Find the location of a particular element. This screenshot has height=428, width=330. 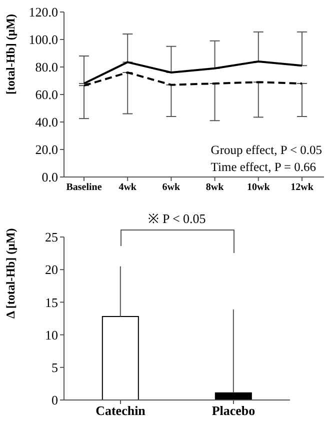

y-tick-label: 20 is located at coordinates (51, 270).